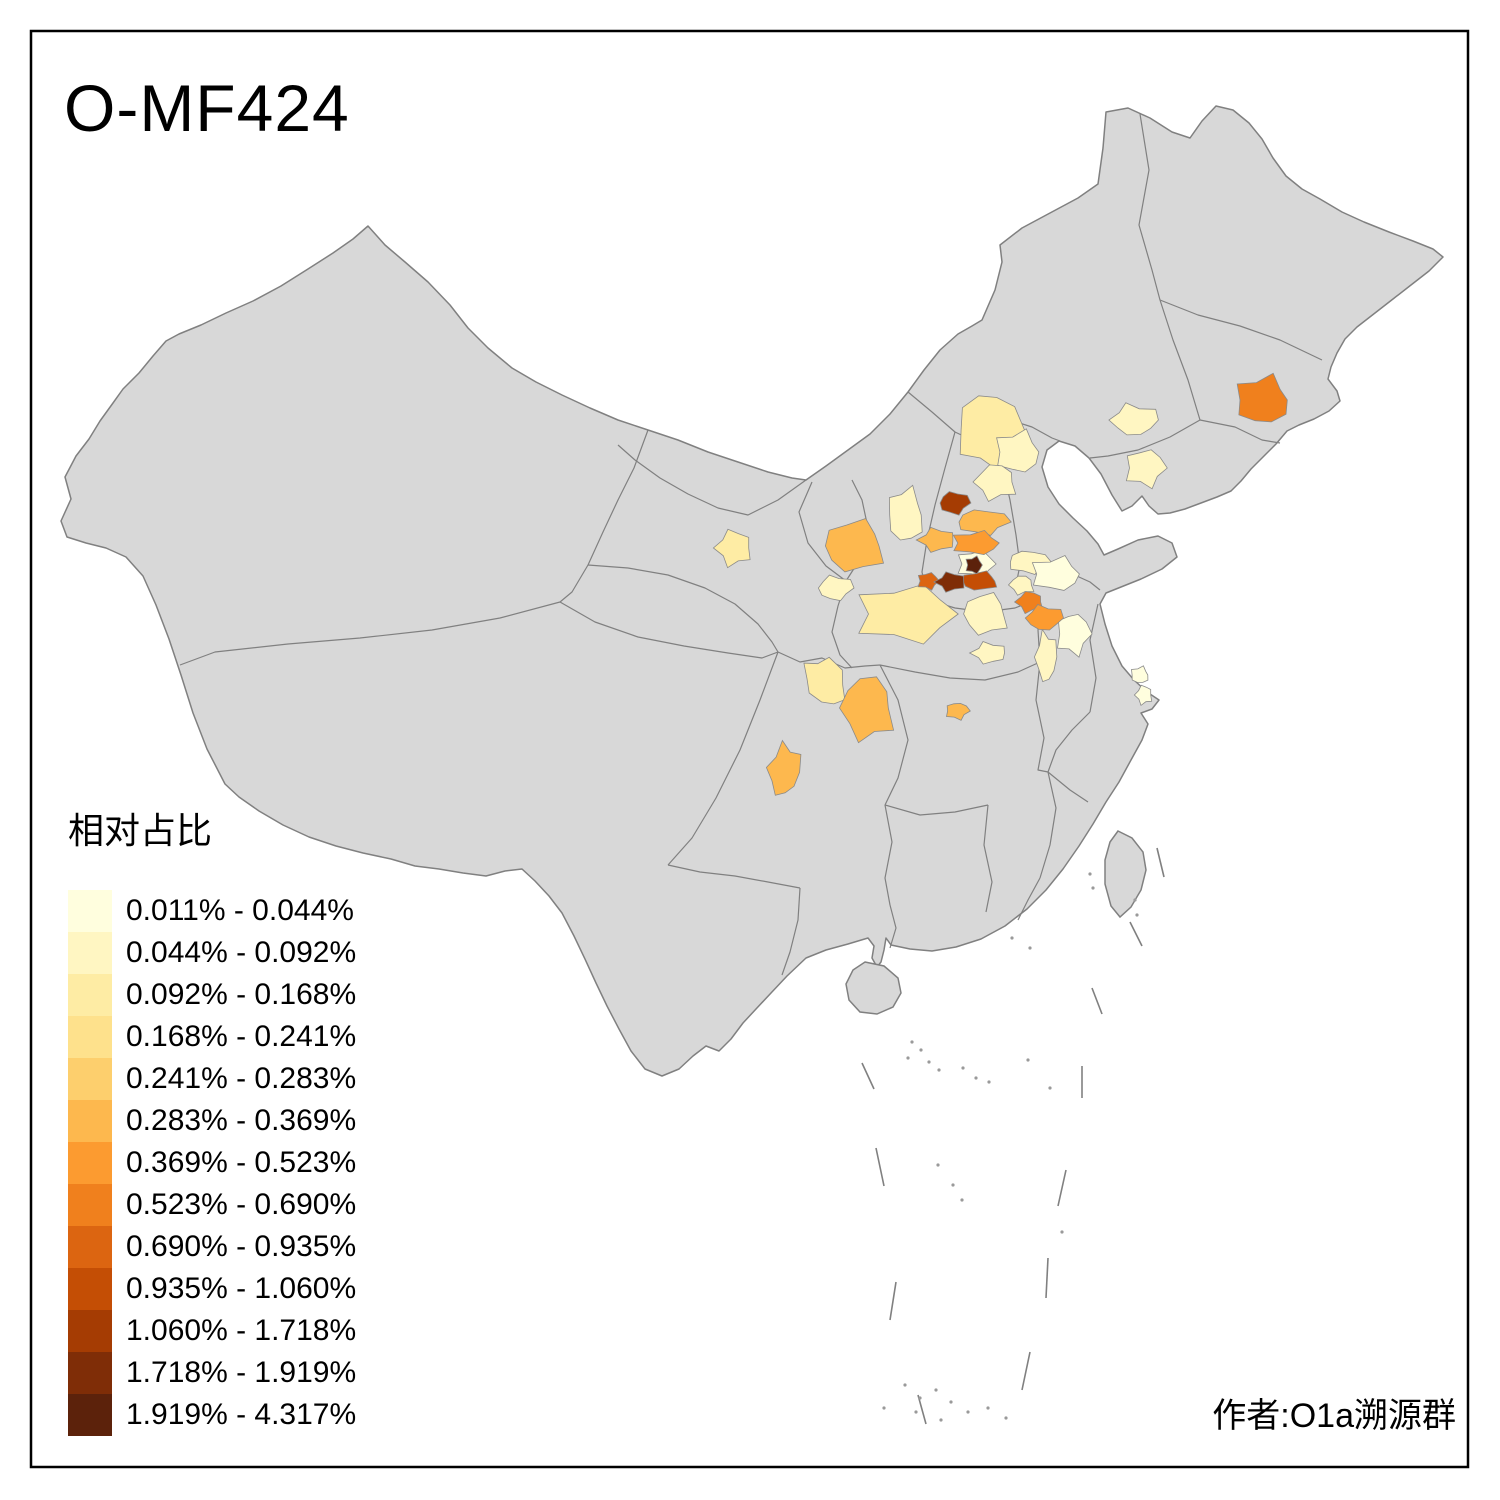 The image size is (1500, 1500). I want to click on legend-row-13: 1.919% - 4.317%, so click(212, 1415).